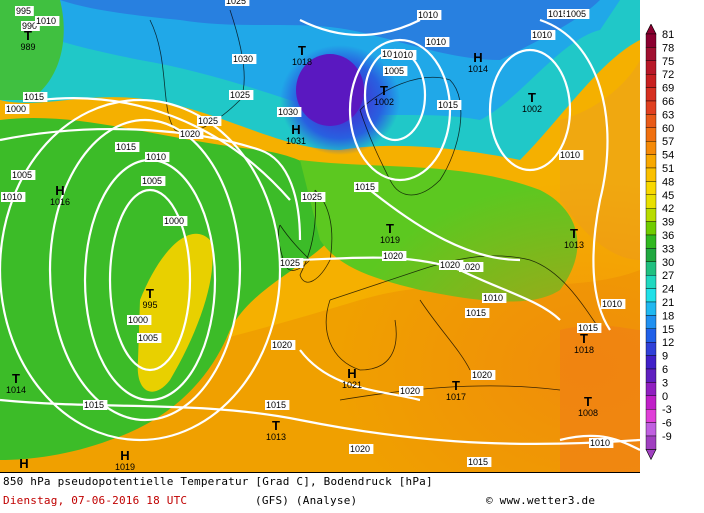 The width and height of the screenshot is (704, 513). Describe the element at coordinates (306, 500) in the screenshot. I see `model-info: (GFS) (Analyse)` at that location.